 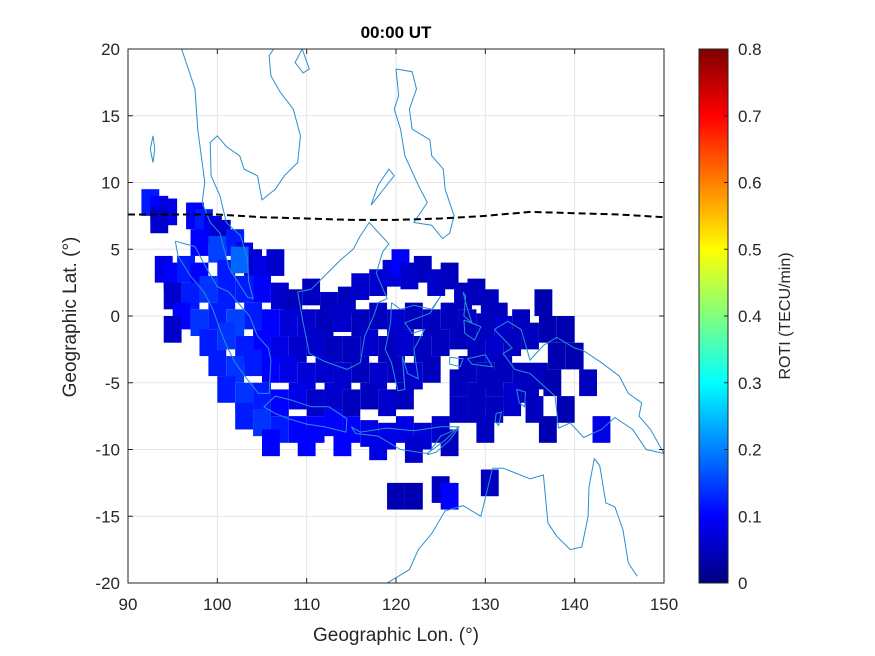 I want to click on magnetic-equator-line, so click(x=396, y=215).